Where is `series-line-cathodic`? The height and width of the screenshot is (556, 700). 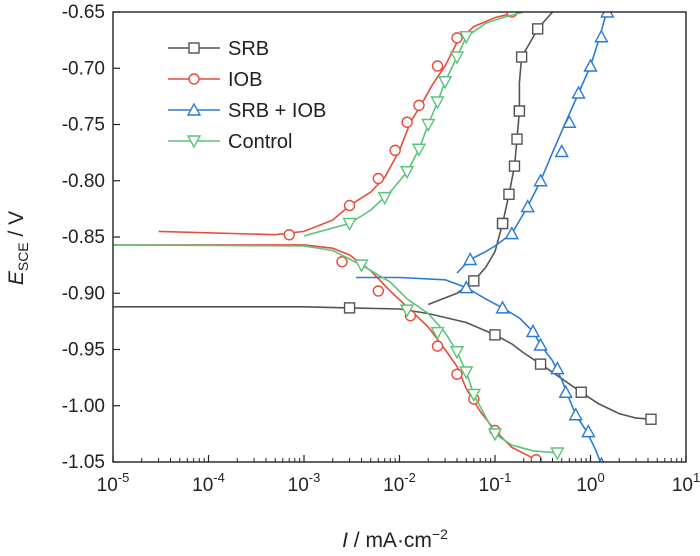 series-line-cathodic is located at coordinates (479, 369).